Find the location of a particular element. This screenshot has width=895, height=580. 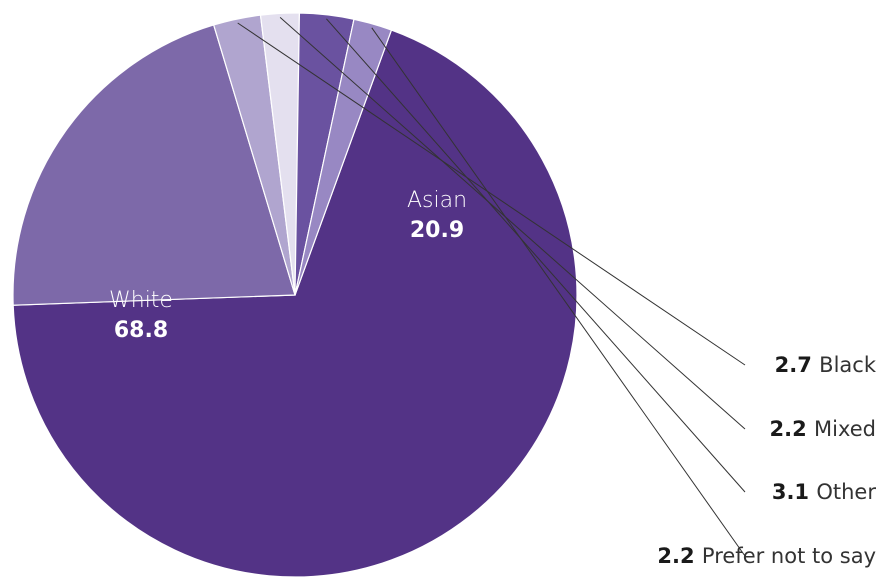

slice-value-black: 2.7 is located at coordinates (797, 365).